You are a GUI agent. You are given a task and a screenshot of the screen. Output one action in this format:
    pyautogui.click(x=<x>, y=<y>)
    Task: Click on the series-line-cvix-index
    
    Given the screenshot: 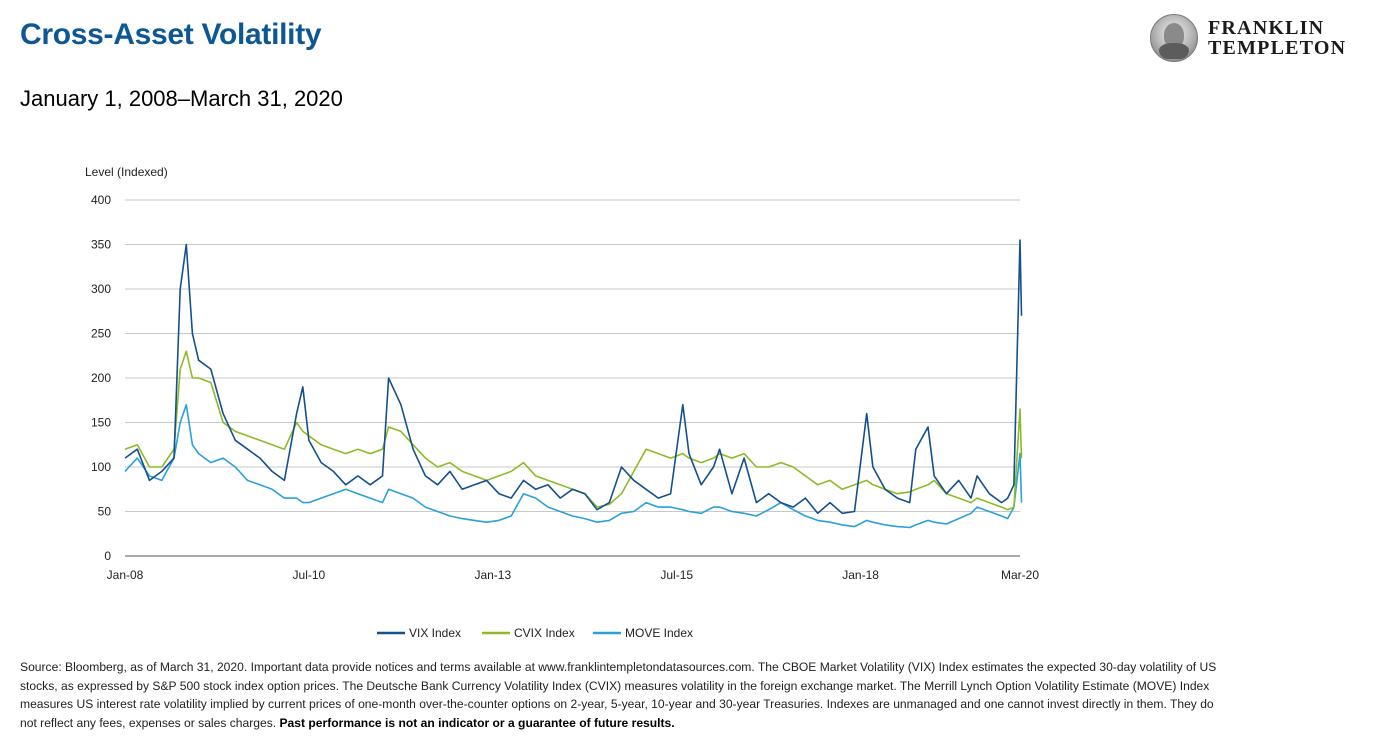 What is the action you would take?
    pyautogui.click(x=573, y=430)
    